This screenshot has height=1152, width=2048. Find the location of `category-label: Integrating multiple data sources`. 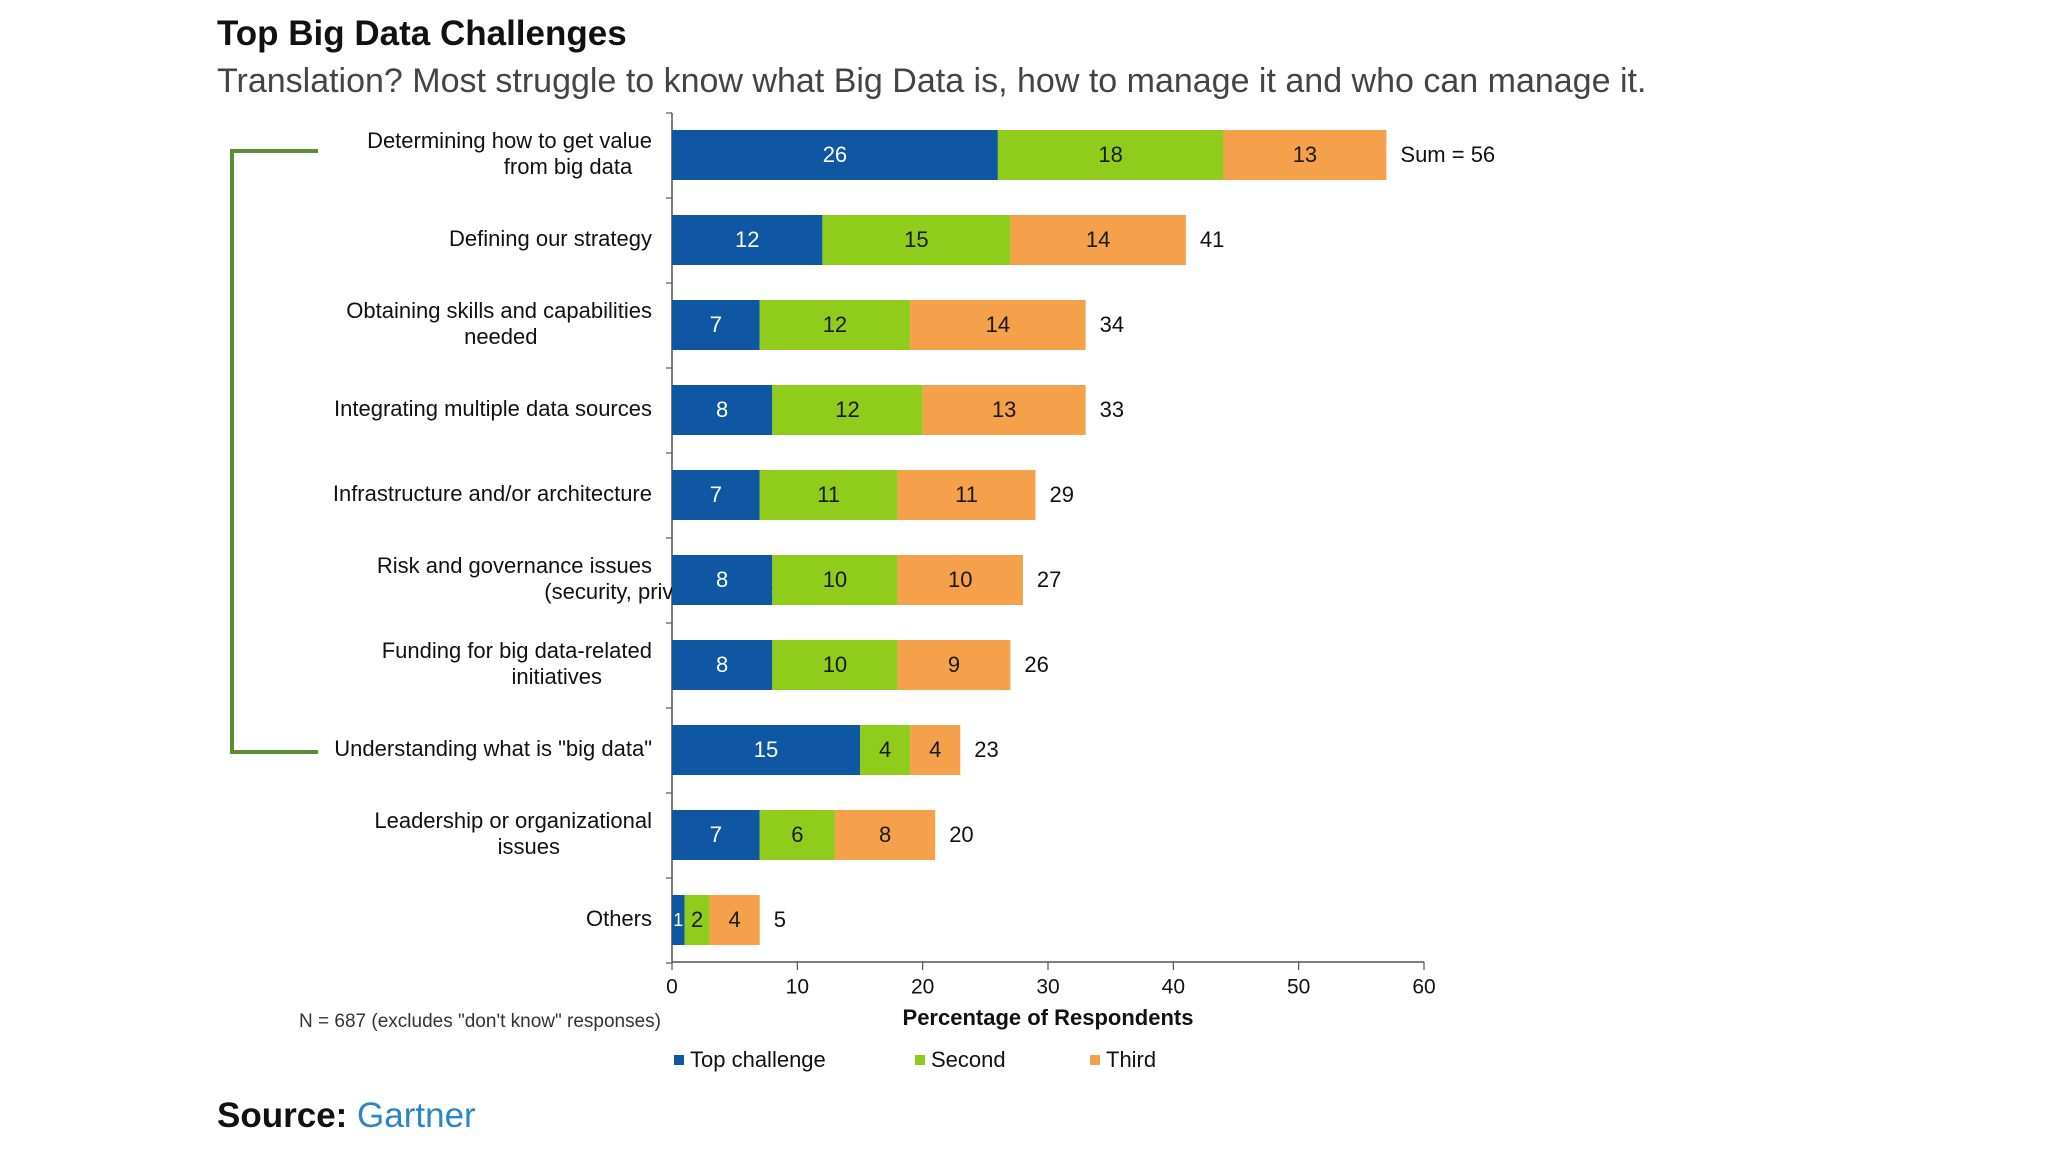

category-label: Integrating multiple data sources is located at coordinates (493, 408).